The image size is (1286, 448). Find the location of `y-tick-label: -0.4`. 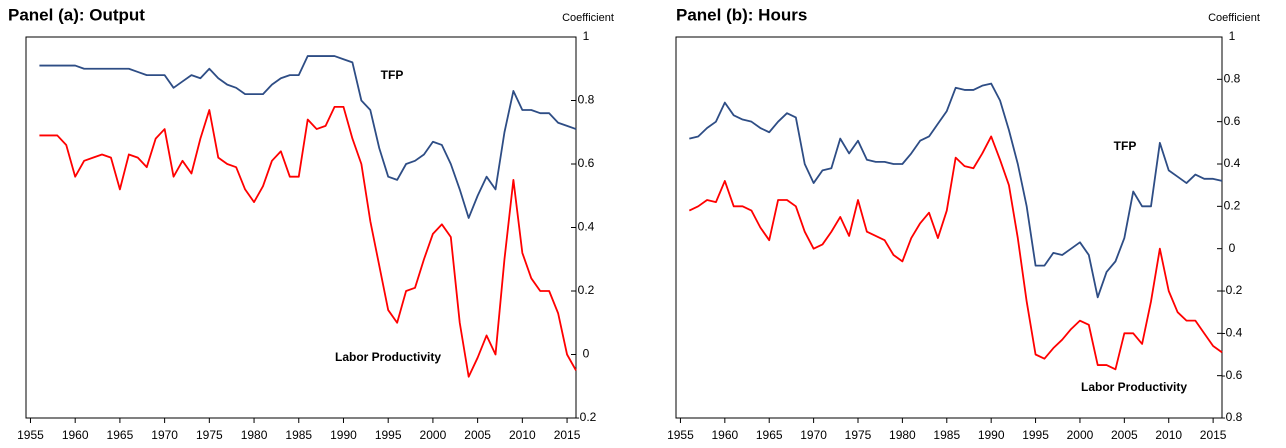

y-tick-label: -0.4 is located at coordinates (1232, 333).